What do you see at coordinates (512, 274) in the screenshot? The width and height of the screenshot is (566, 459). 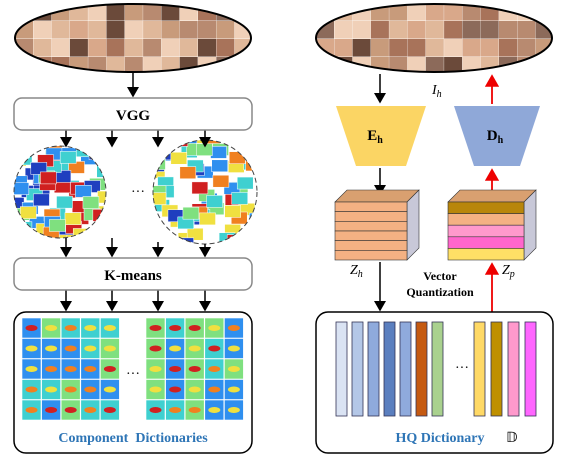 I see `label-sub: p` at bounding box center [512, 274].